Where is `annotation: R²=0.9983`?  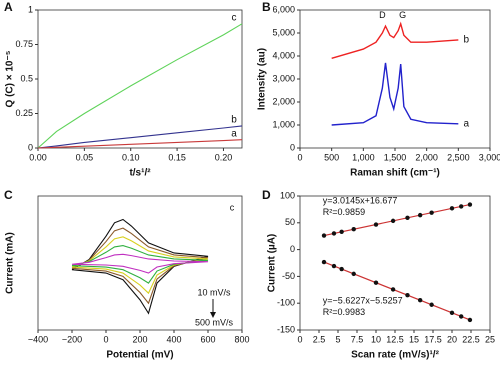
annotation: R²=0.9983 is located at coordinates (344, 312).